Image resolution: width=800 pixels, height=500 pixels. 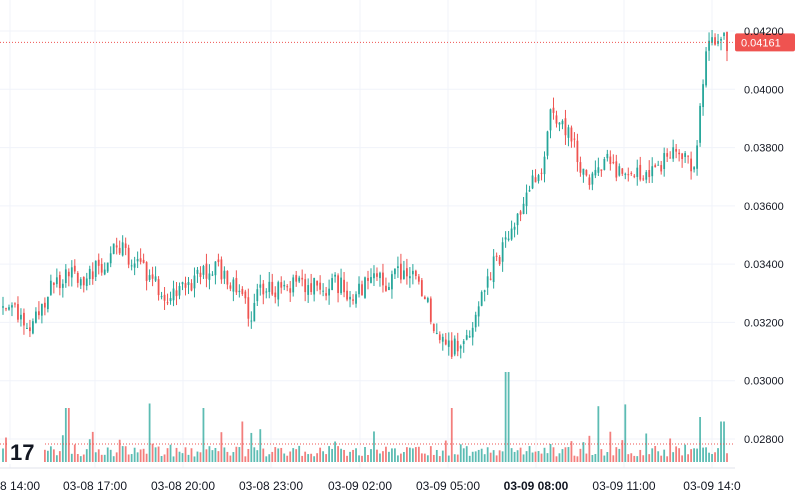 What do you see at coordinates (183, 486) in the screenshot?
I see `time-tick-label: 03-08 20:00` at bounding box center [183, 486].